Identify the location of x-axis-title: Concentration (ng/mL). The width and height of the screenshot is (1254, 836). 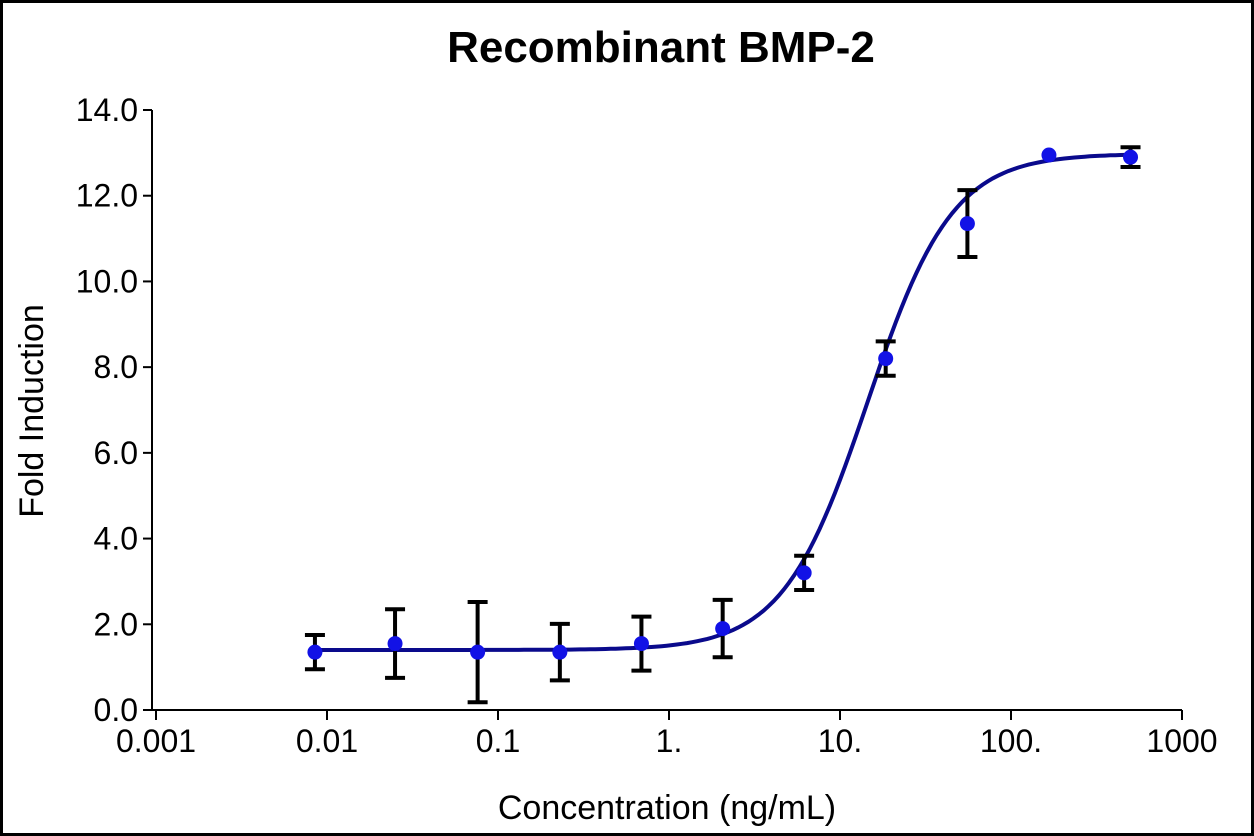
(667, 808).